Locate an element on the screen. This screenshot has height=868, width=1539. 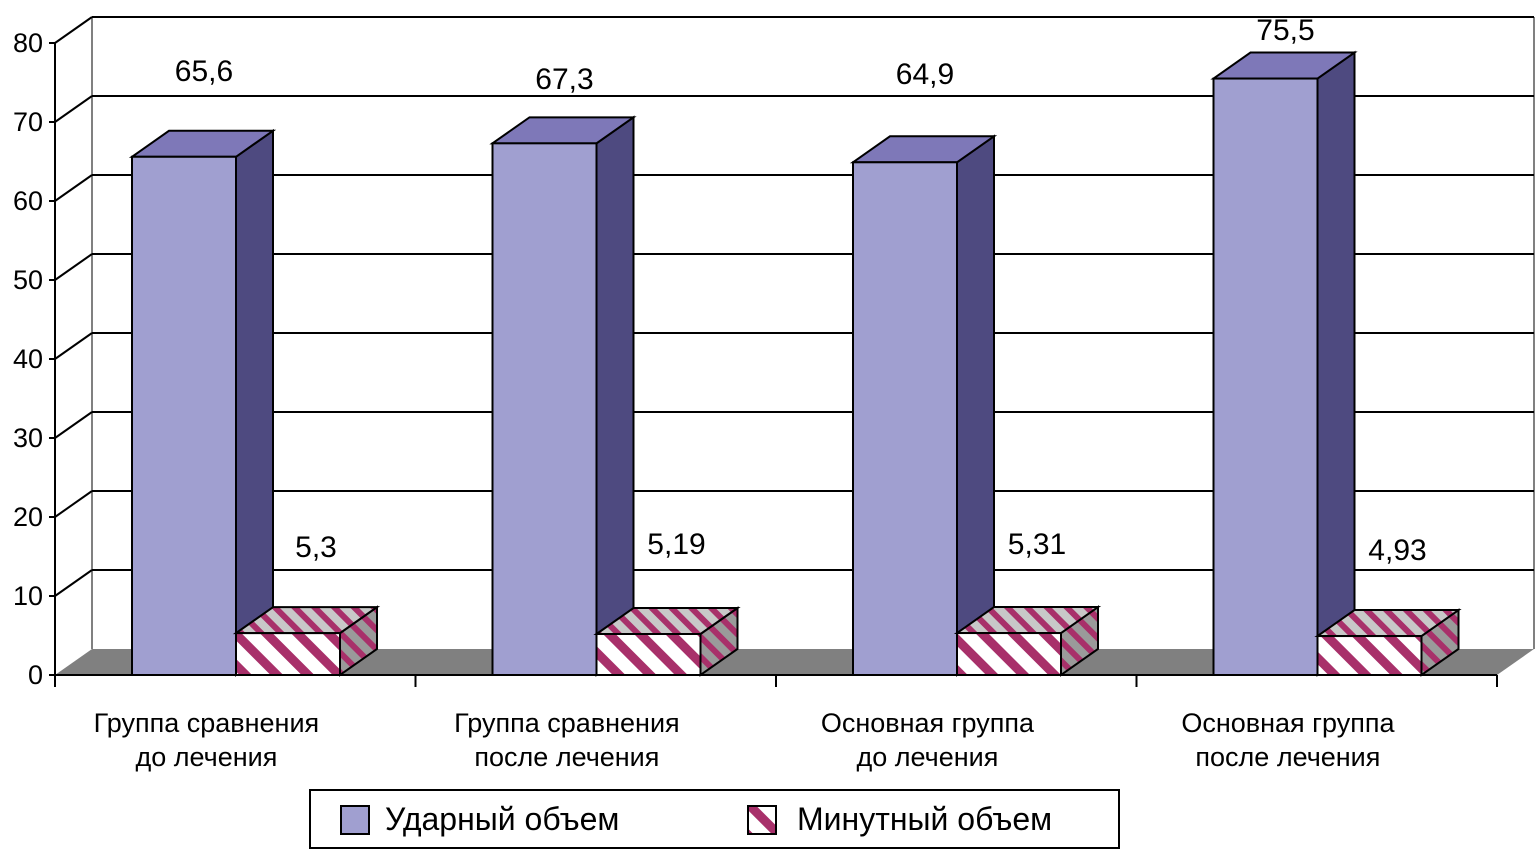
y-tick-label: 80 is located at coordinates (28, 43).